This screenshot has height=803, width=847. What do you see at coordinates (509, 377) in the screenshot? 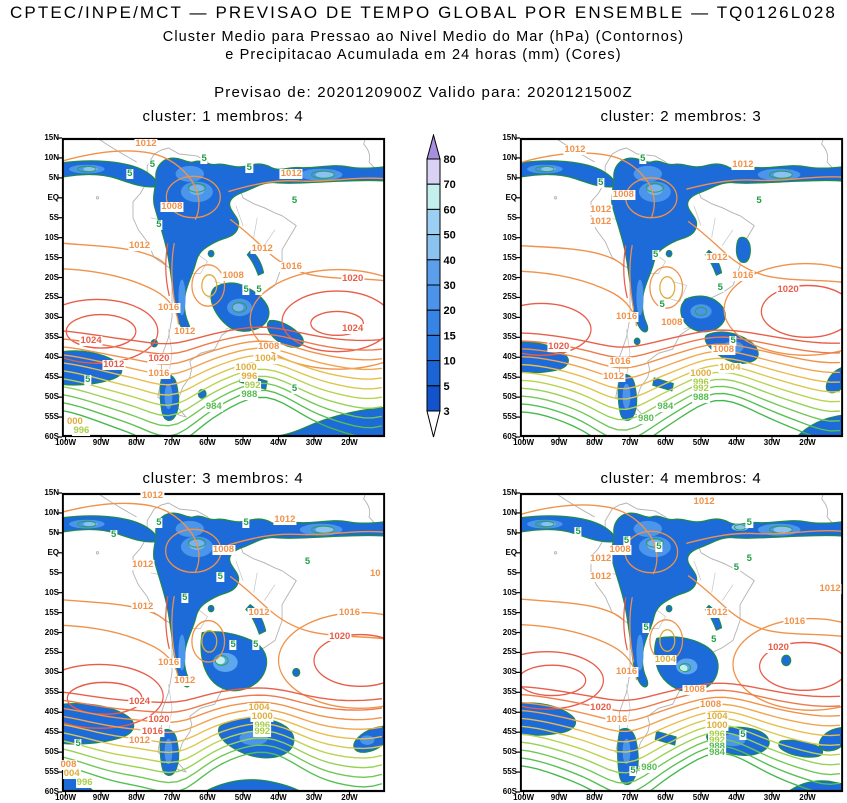
I see `lat-tick-label: 45S` at bounding box center [509, 377].